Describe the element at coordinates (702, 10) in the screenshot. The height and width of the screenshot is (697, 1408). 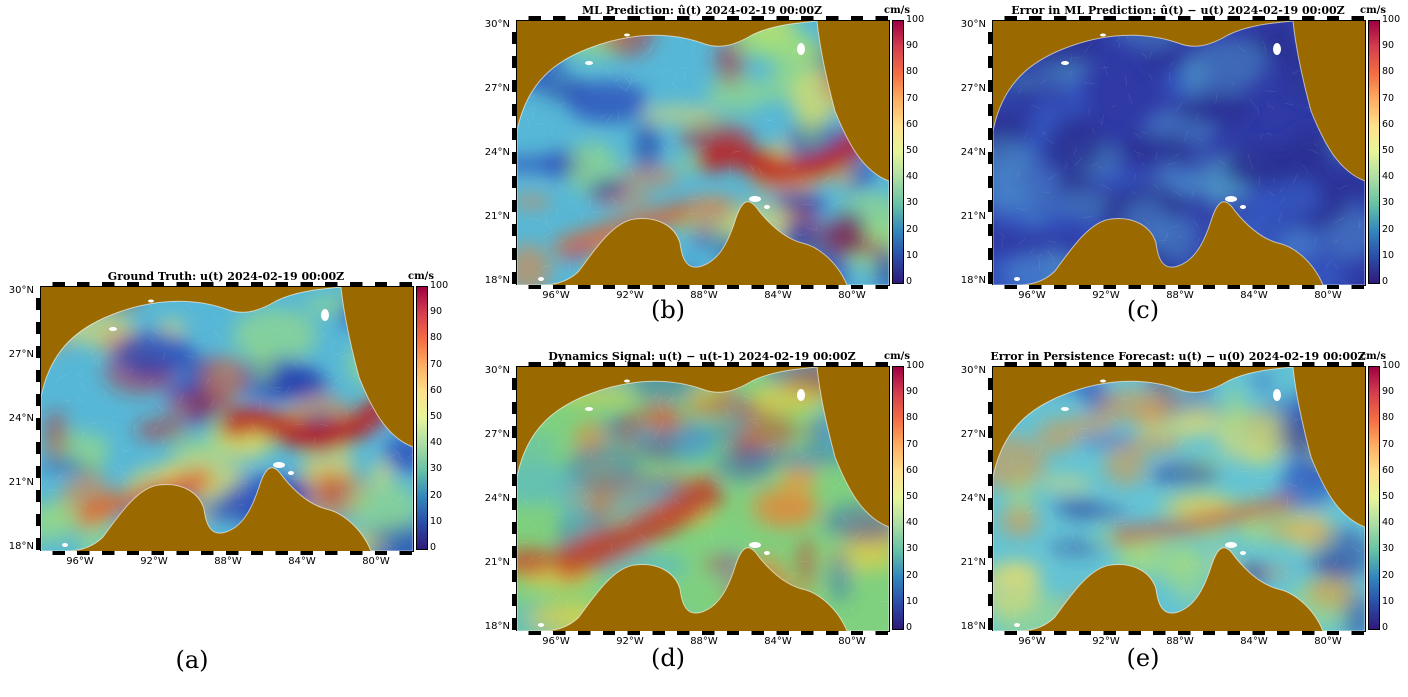
I see `panel-title: ML Prediction: û(t) 2024-02-19 00:00Z` at that location.